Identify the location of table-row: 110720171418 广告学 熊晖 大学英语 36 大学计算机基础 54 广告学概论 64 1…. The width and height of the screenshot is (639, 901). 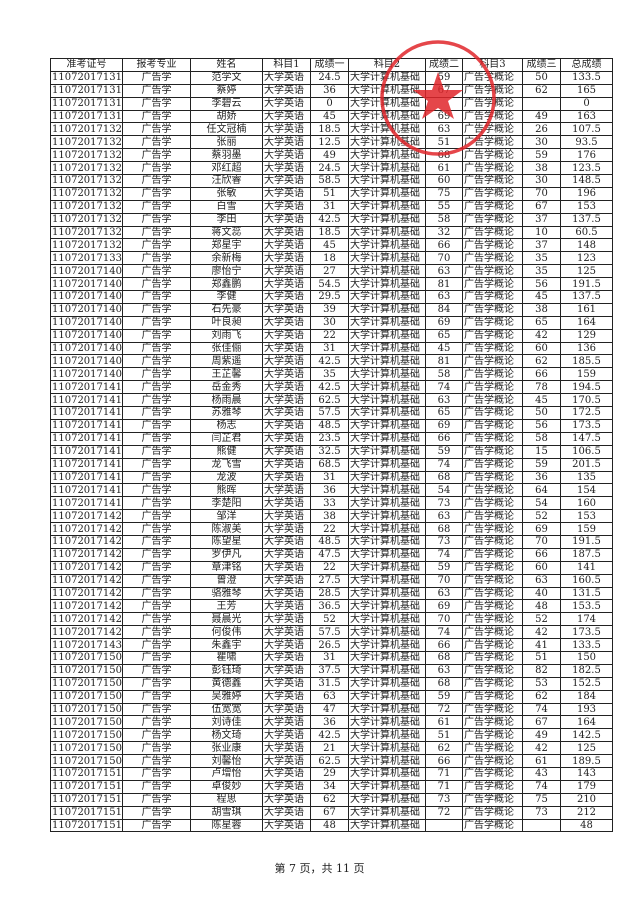
(331, 490).